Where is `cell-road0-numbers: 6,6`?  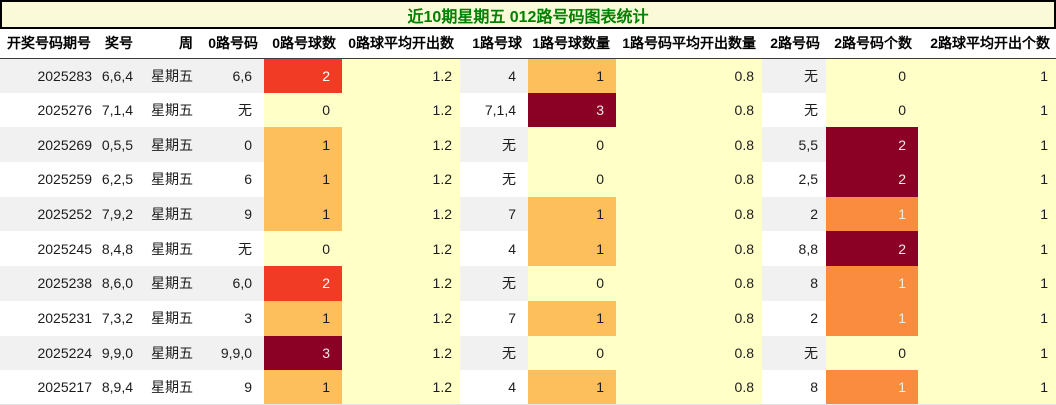
cell-road0-numbers: 6,6 is located at coordinates (231, 75).